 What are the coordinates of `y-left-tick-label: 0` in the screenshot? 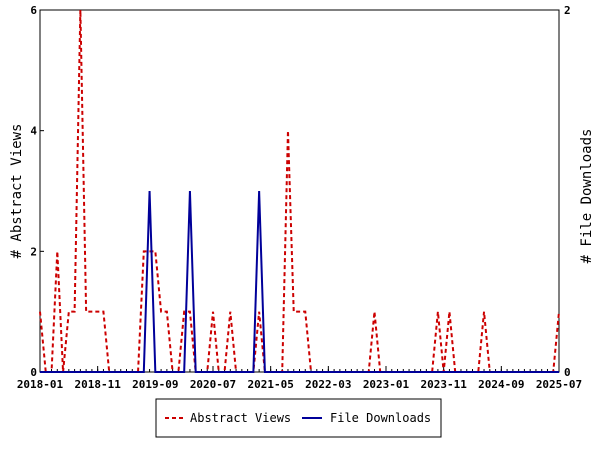 It's located at (33, 372).